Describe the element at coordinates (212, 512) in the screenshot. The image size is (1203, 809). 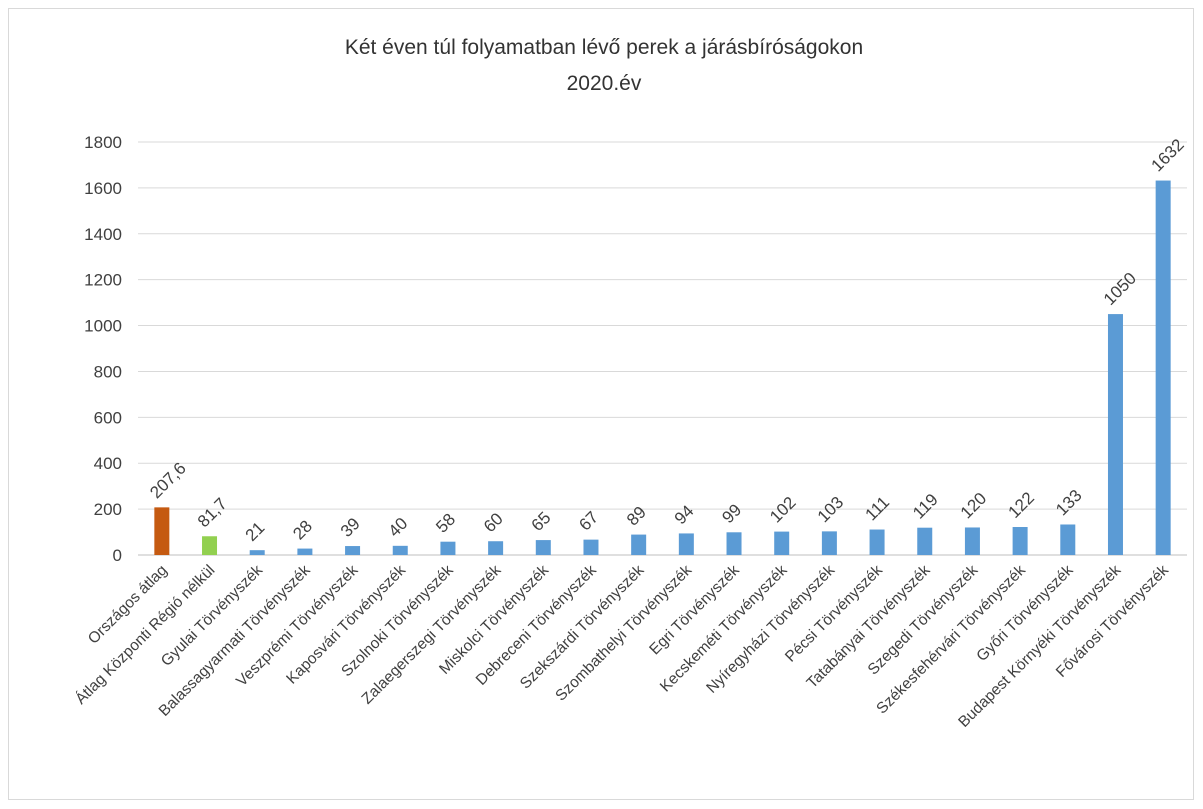
I see `data-label: 81,7` at that location.